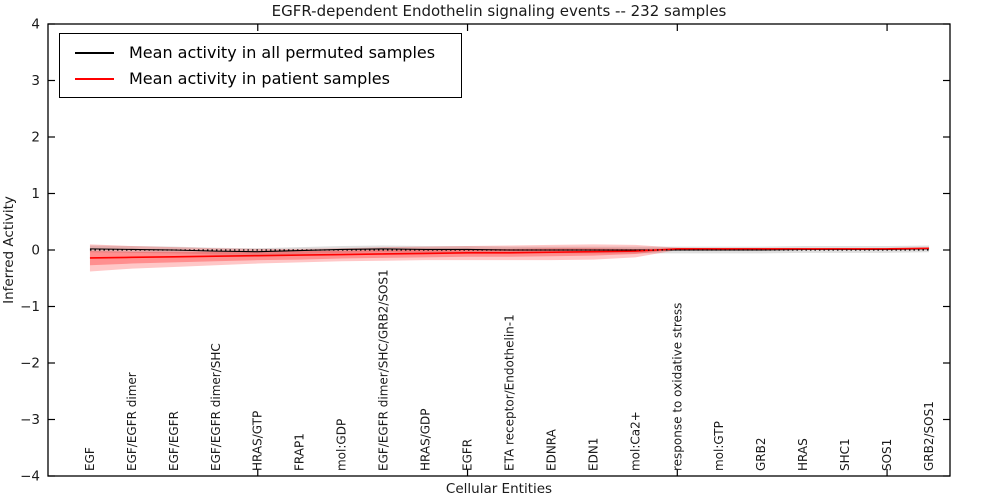  What do you see at coordinates (30, 307) in the screenshot?
I see `y-tick-label: −1` at bounding box center [30, 307].